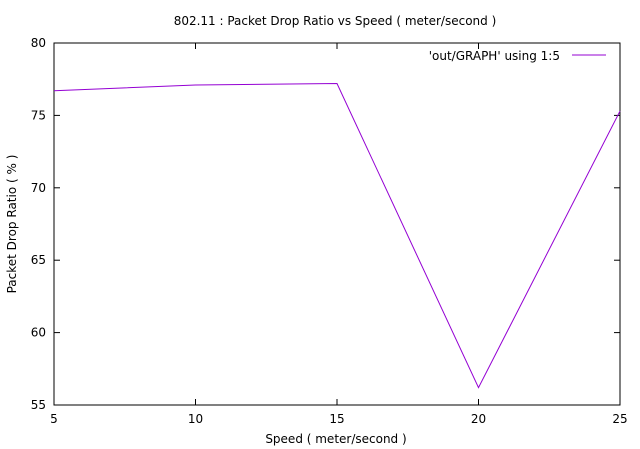  I want to click on y-tick-label: 70, so click(38, 188).